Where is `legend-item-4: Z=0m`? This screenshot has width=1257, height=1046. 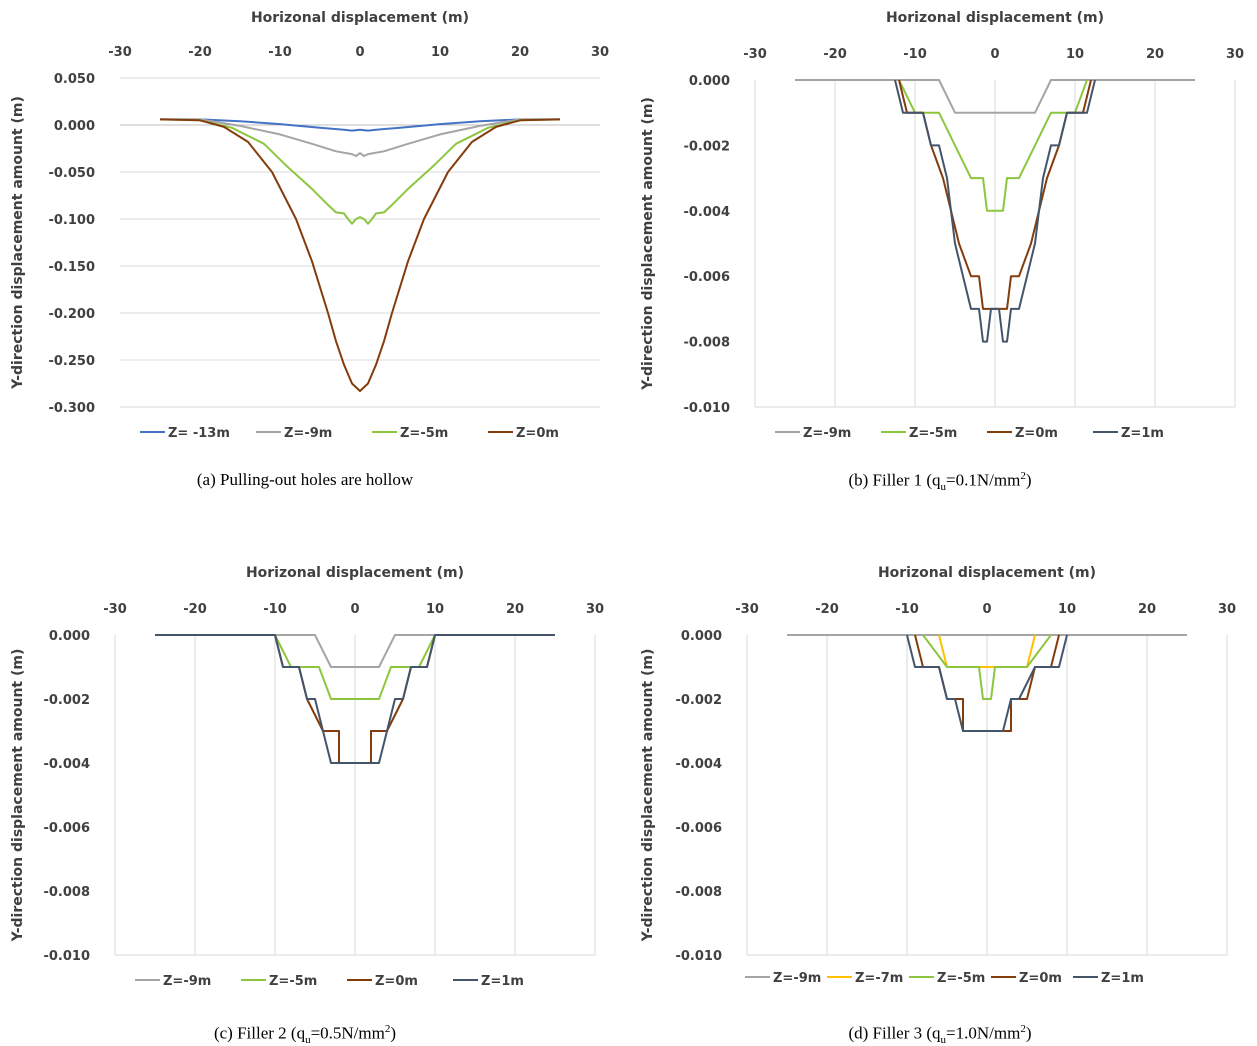 legend-item-4: Z=0m is located at coordinates (523, 433).